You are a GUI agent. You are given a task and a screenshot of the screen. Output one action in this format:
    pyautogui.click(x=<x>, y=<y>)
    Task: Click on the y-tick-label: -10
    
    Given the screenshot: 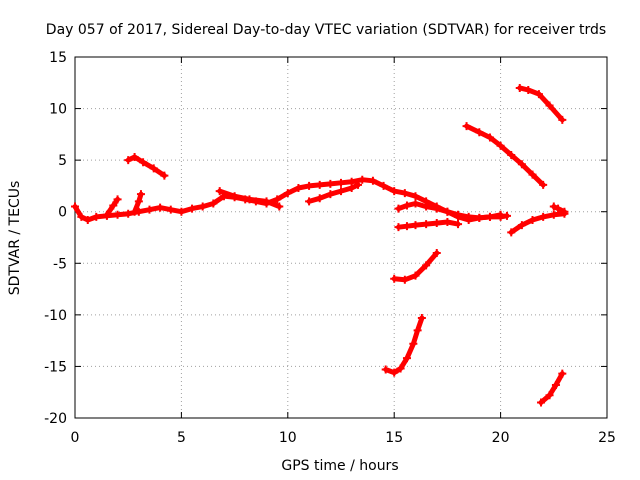 What is the action you would take?
    pyautogui.click(x=55, y=316)
    